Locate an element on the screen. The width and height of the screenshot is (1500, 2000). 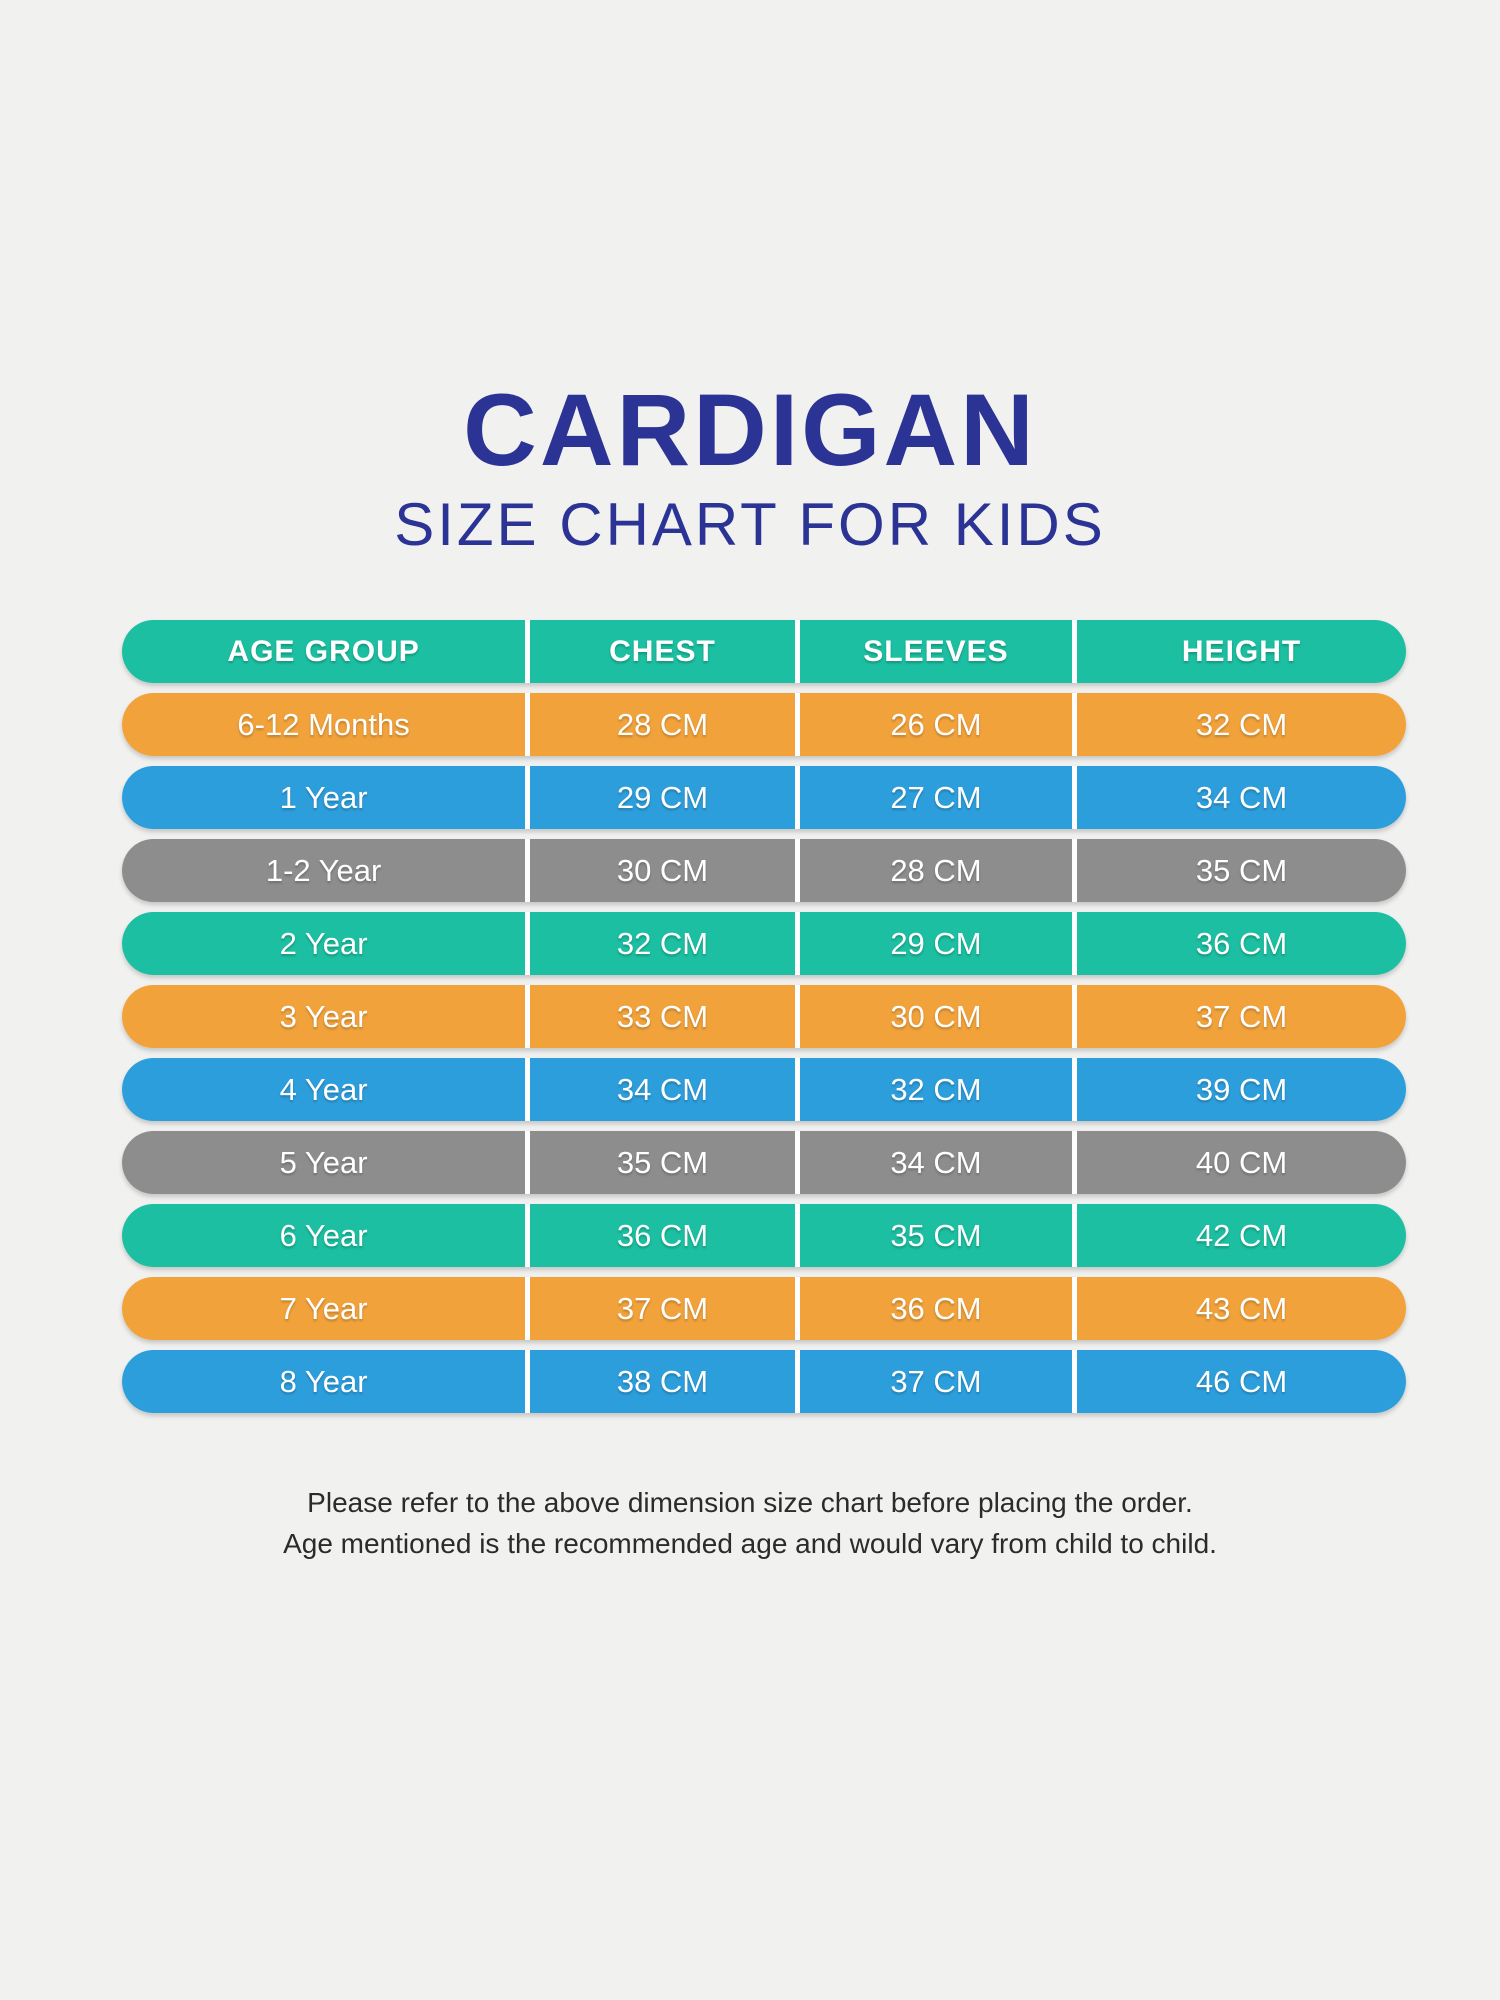
table-cell-sleeves: 28 CM is located at coordinates (933, 870).